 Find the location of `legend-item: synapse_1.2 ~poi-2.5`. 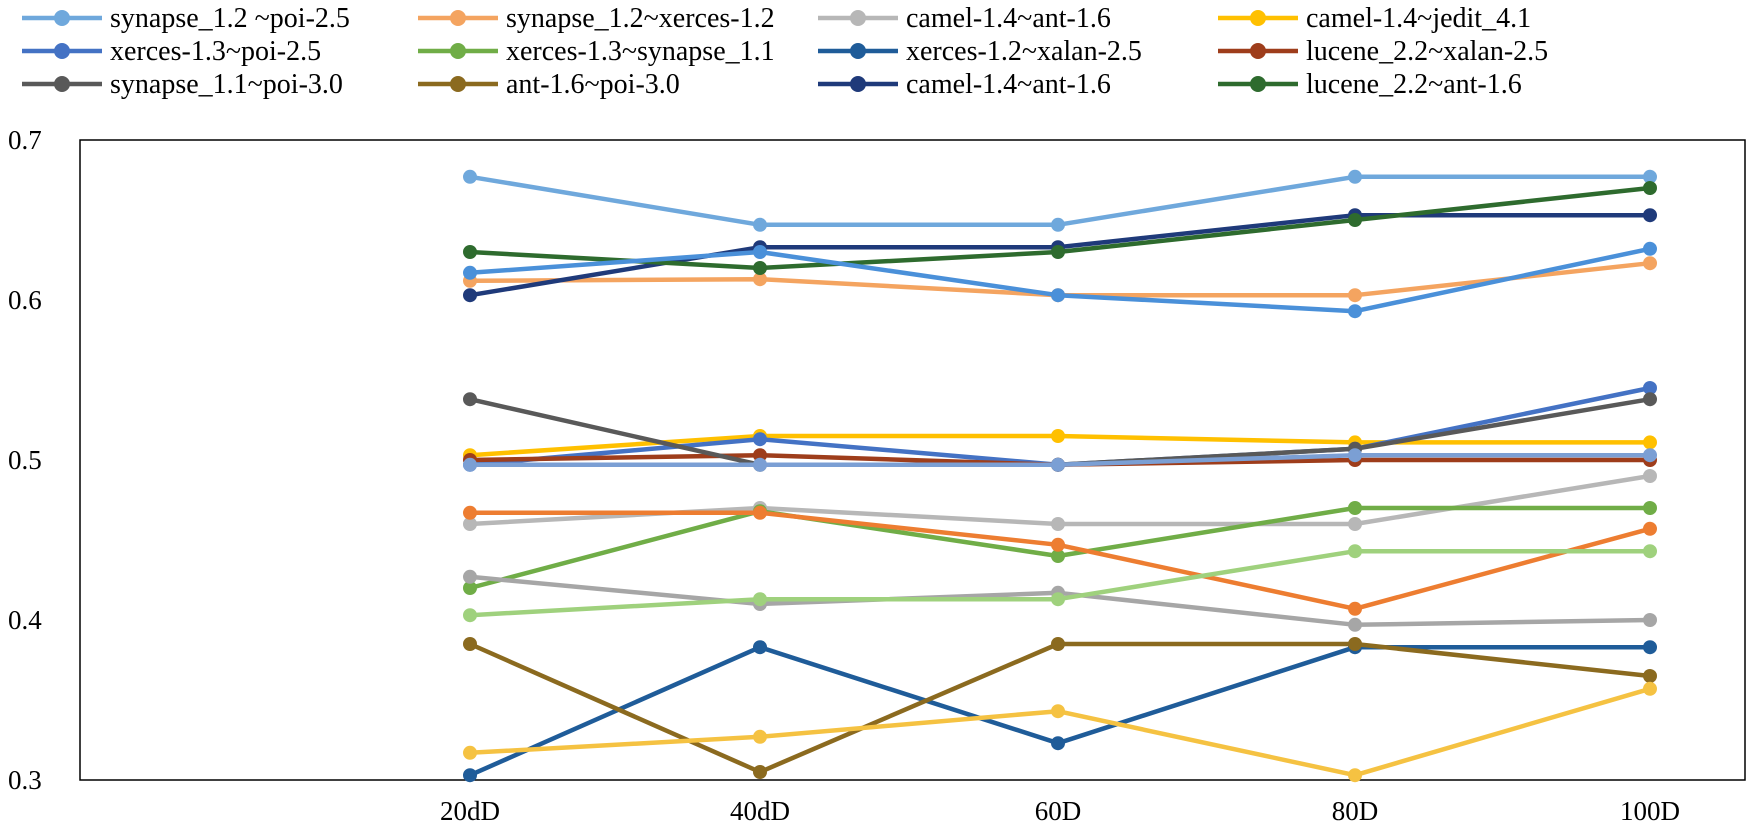

legend-item: synapse_1.2 ~poi-2.5 is located at coordinates (186, 18).